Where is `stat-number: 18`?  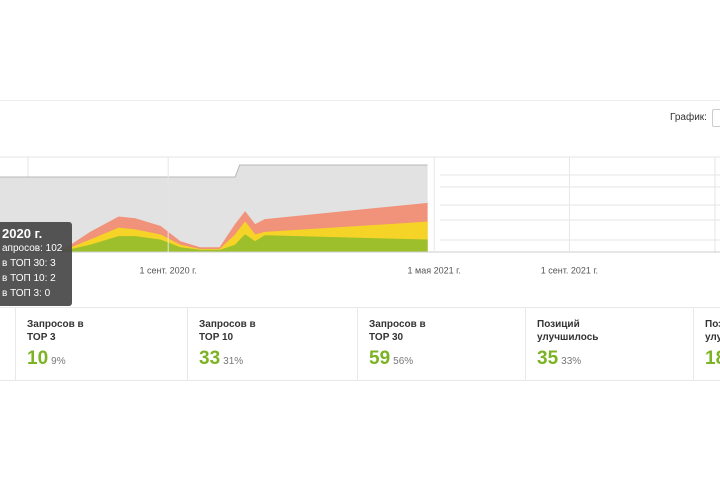
stat-number: 18 is located at coordinates (712, 358).